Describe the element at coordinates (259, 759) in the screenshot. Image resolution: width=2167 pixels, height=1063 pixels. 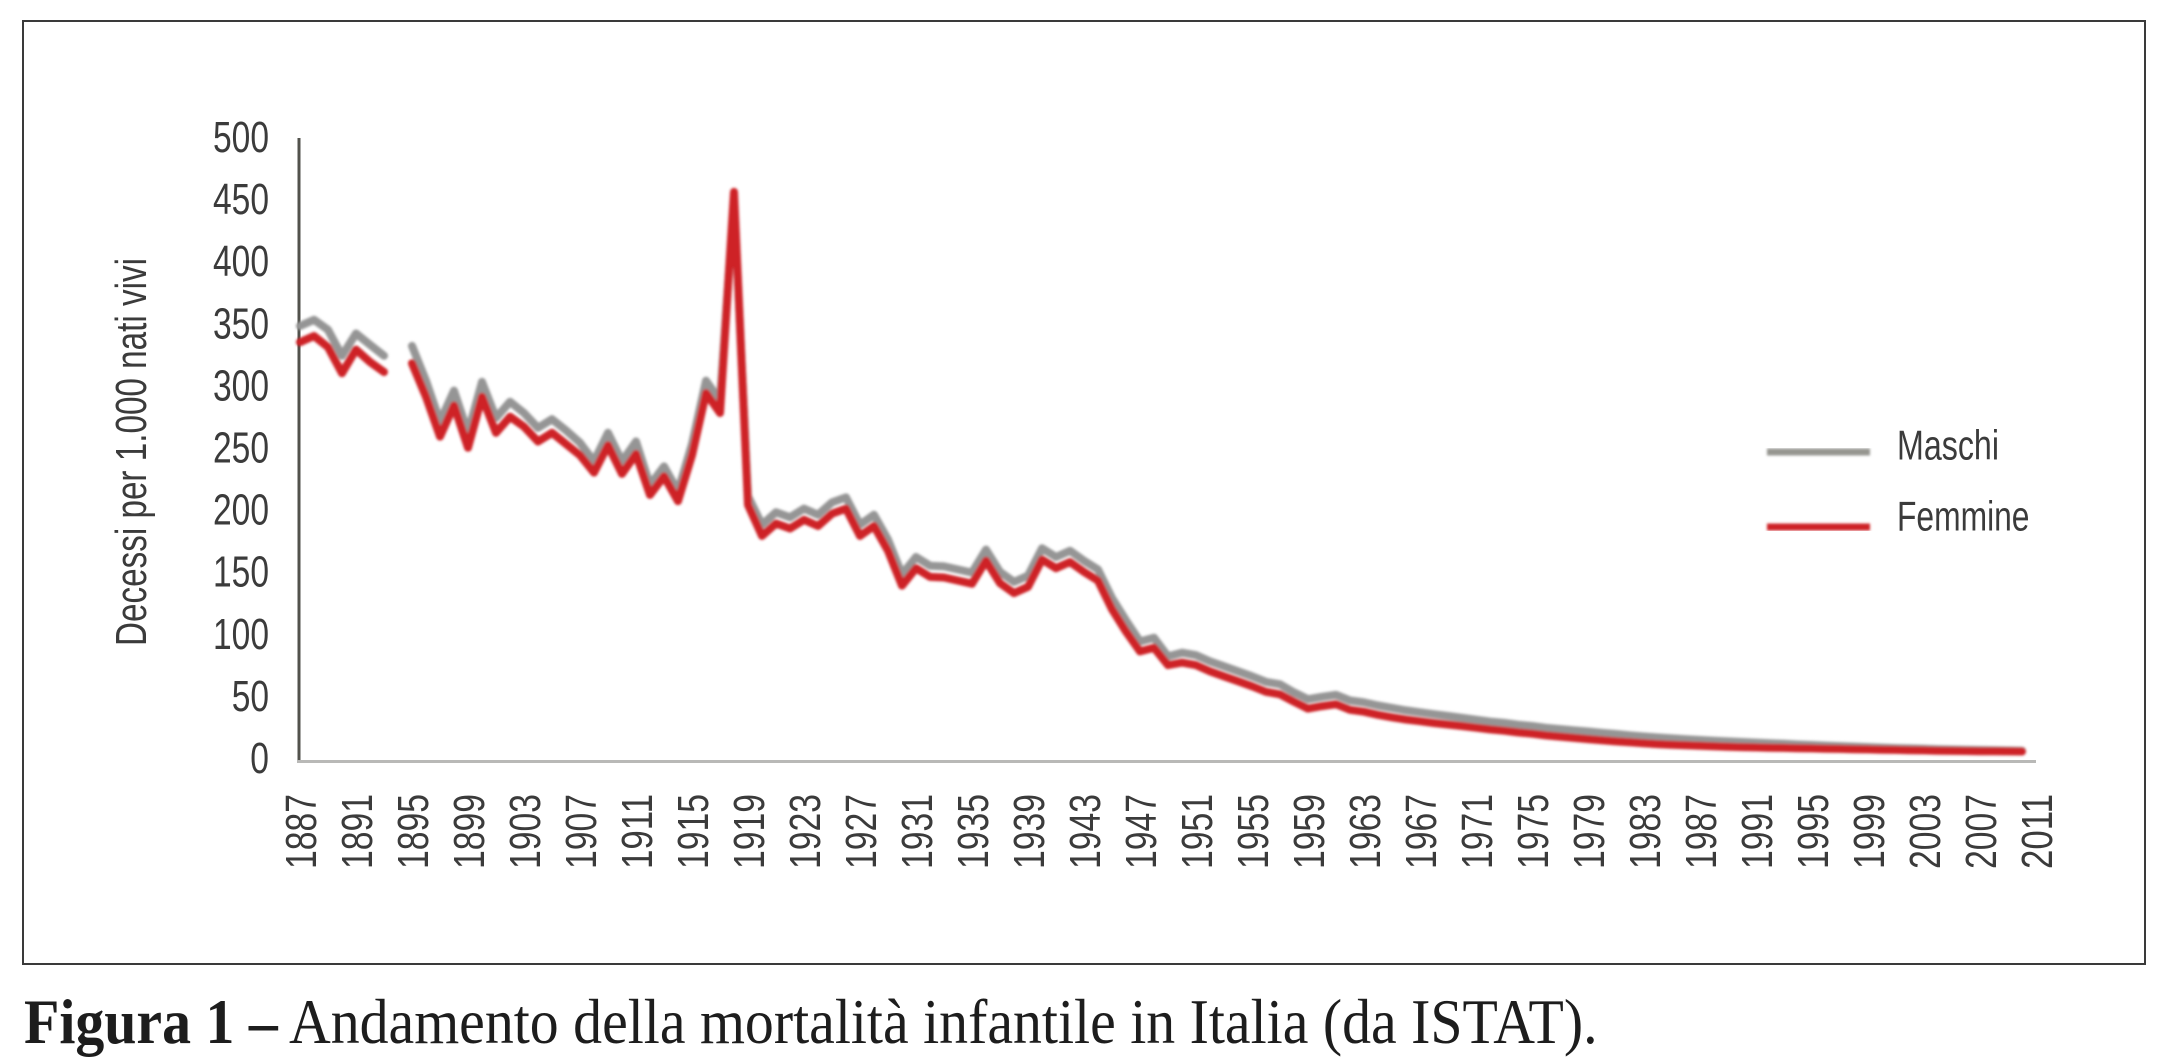
I see `svg-text: 0` at that location.